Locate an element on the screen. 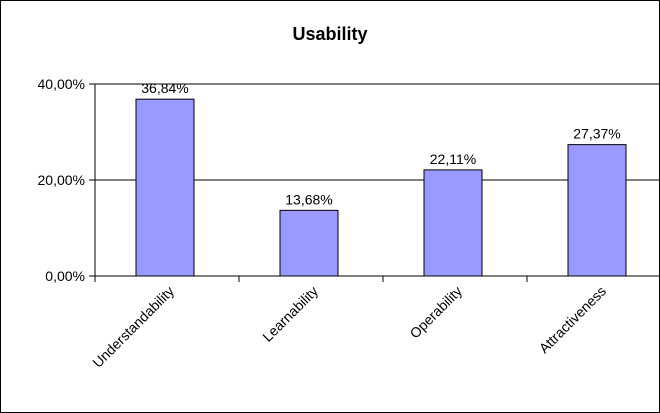 The height and width of the screenshot is (413, 660). bar-attractiveness is located at coordinates (597, 210).